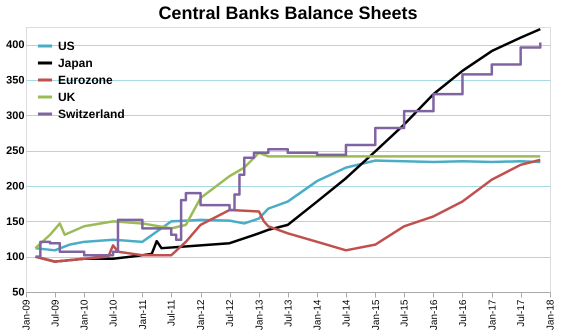 Image resolution: width=567 pixels, height=335 pixels. Describe the element at coordinates (172, 312) in the screenshot. I see `x-tick-label: Jul-11` at that location.